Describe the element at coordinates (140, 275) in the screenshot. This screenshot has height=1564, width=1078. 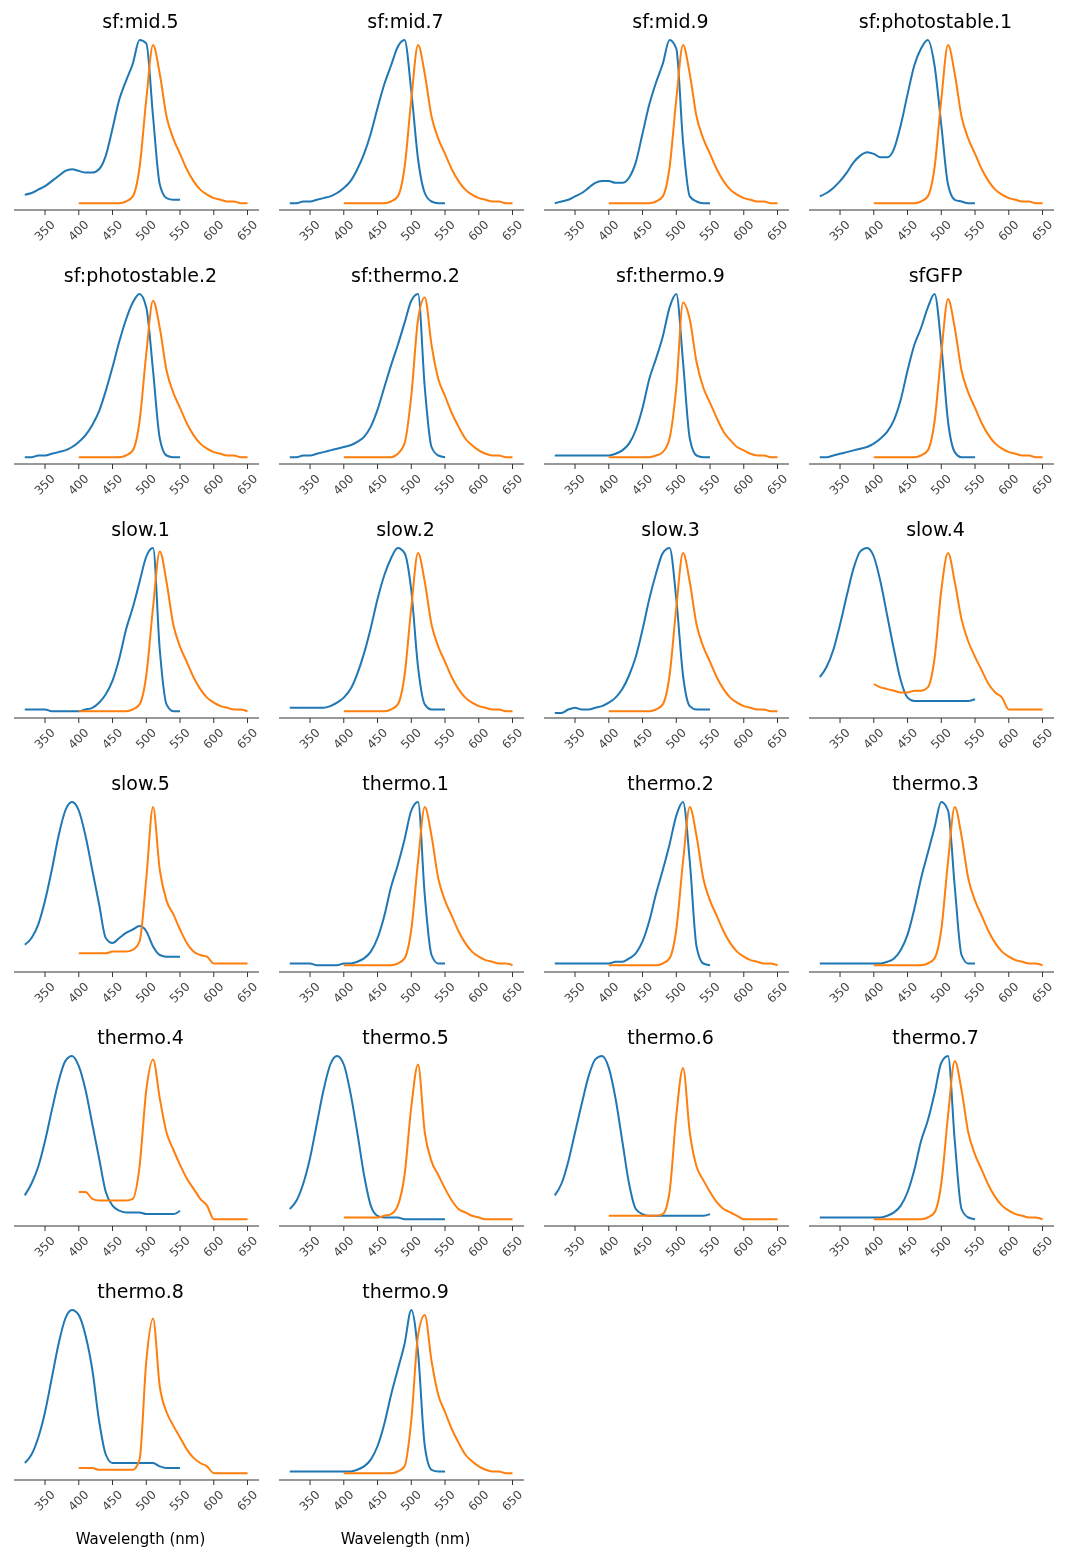
I see `chart-title: sf:photostable.2` at that location.